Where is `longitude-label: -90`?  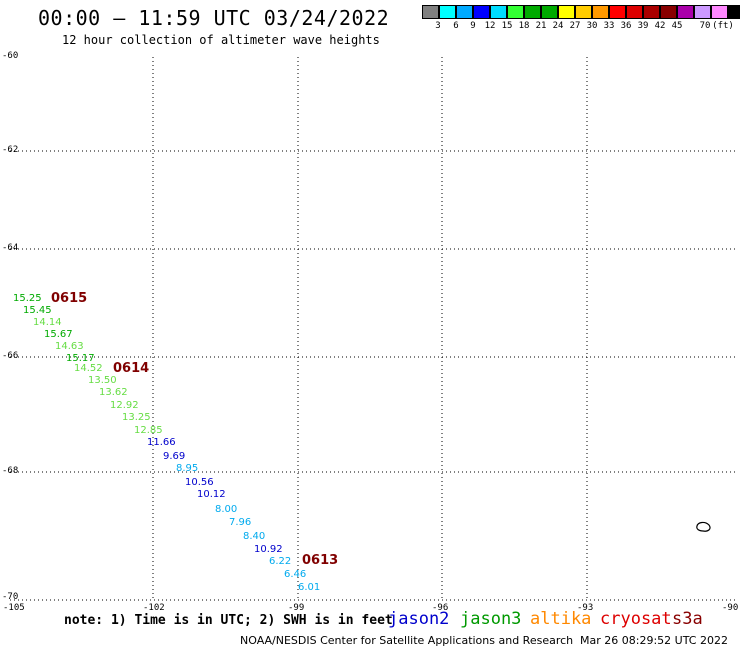
longitude-label: -90 is located at coordinates (730, 608).